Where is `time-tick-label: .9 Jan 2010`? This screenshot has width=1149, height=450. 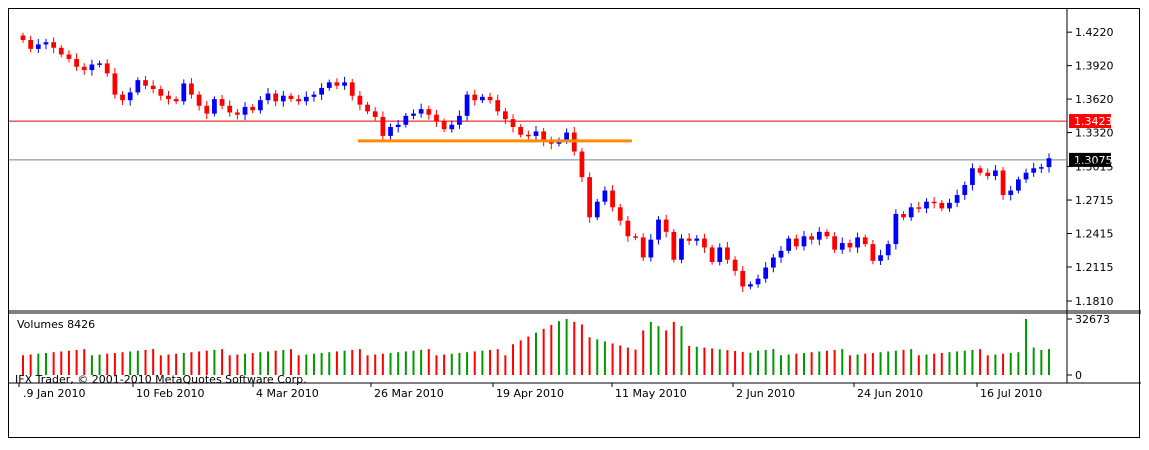
time-tick-label: .9 Jan 2010 is located at coordinates (54, 393).